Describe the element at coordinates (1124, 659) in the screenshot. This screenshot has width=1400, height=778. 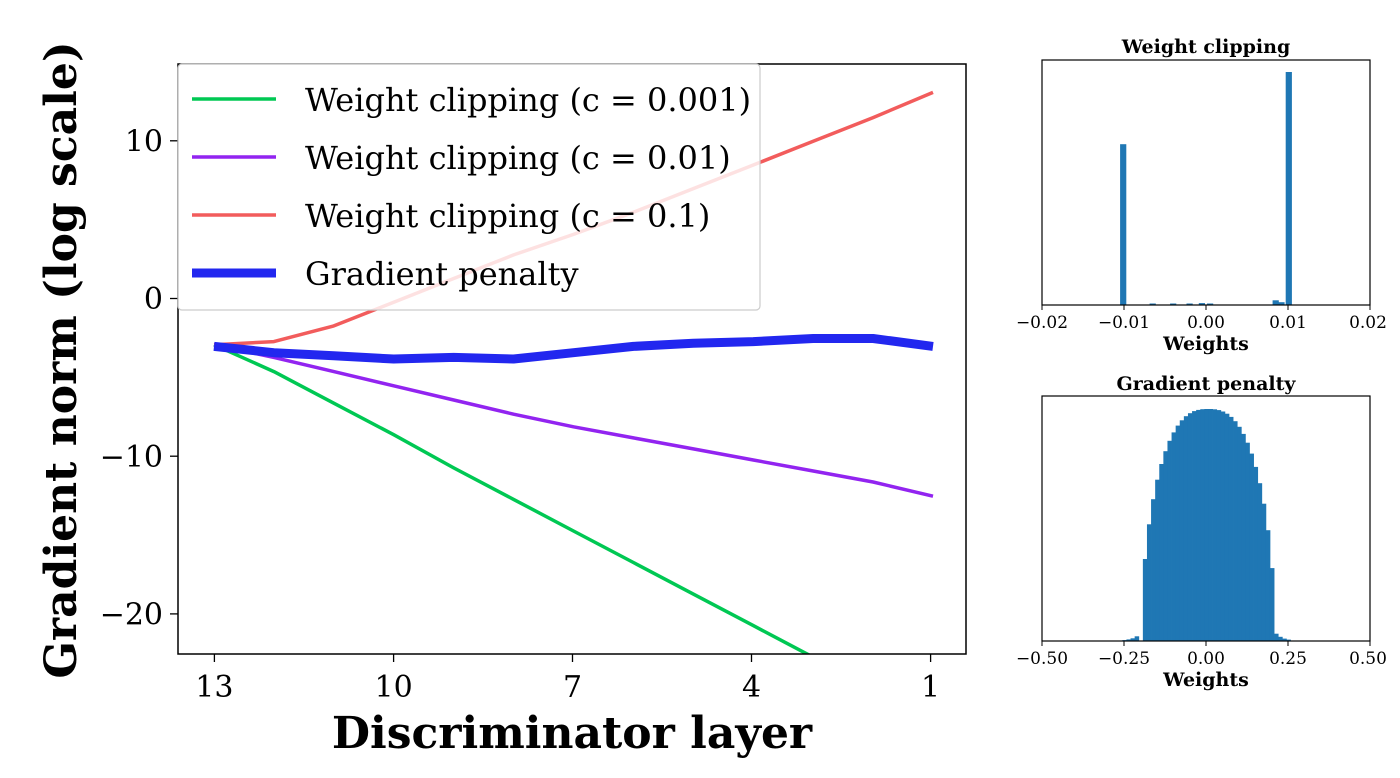
I see `x-tick-label: −0.25` at that location.